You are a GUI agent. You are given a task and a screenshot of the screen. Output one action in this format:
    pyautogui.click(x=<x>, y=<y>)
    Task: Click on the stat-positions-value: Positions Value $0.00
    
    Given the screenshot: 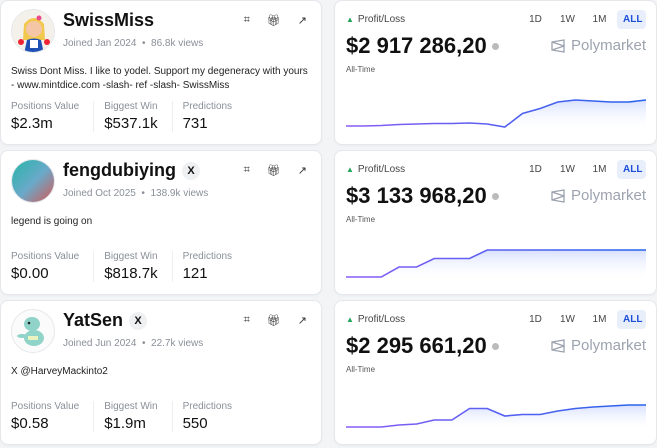 What is the action you would take?
    pyautogui.click(x=53, y=266)
    